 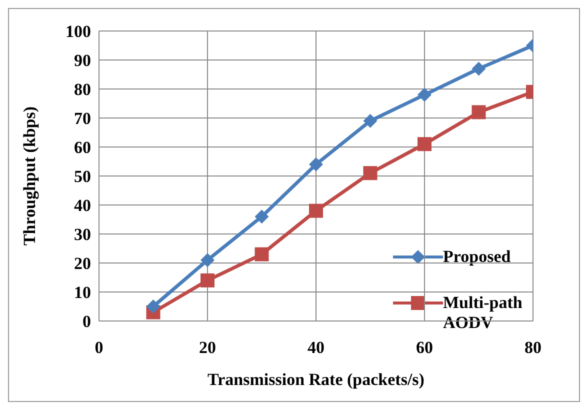 I want to click on x-tick-label: 0, so click(x=99, y=348).